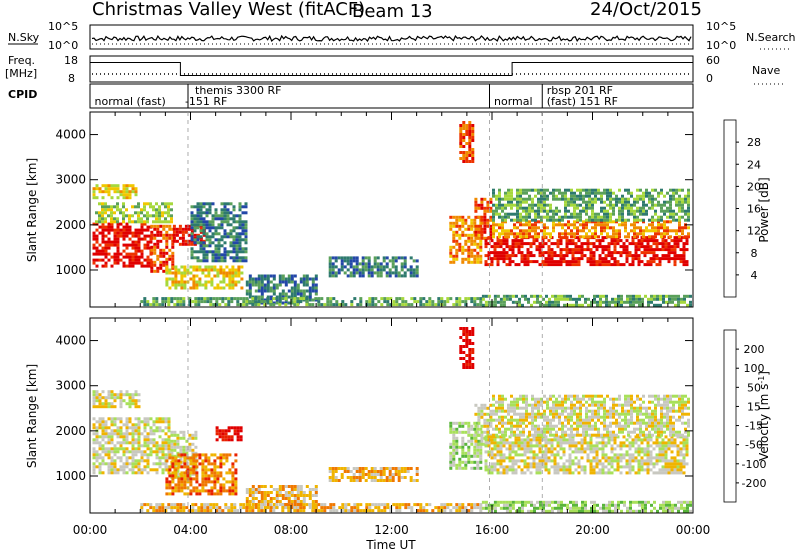 Image resolution: width=800 pixels, height=554 pixels. What do you see at coordinates (391, 96) in the screenshot?
I see `cpid-strip-frame` at bounding box center [391, 96].